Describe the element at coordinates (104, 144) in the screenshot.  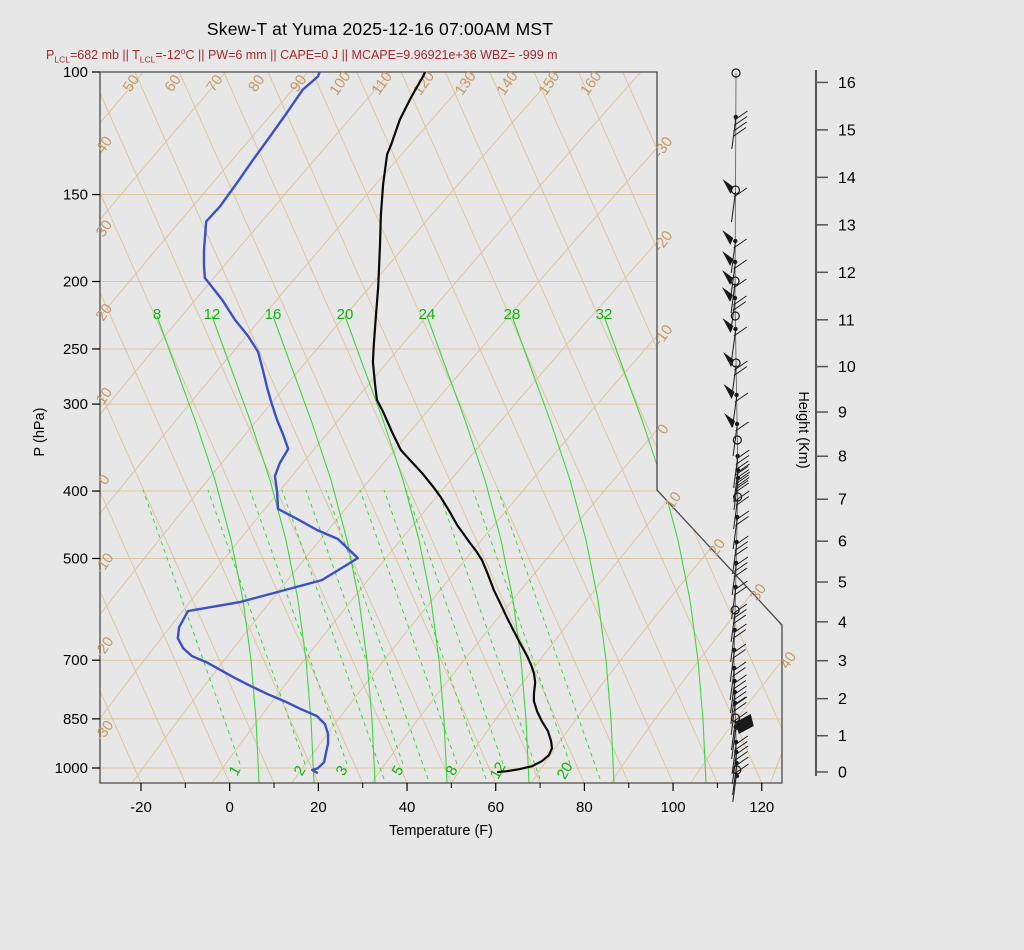
I see `isotherm-left-label: 40` at that location.